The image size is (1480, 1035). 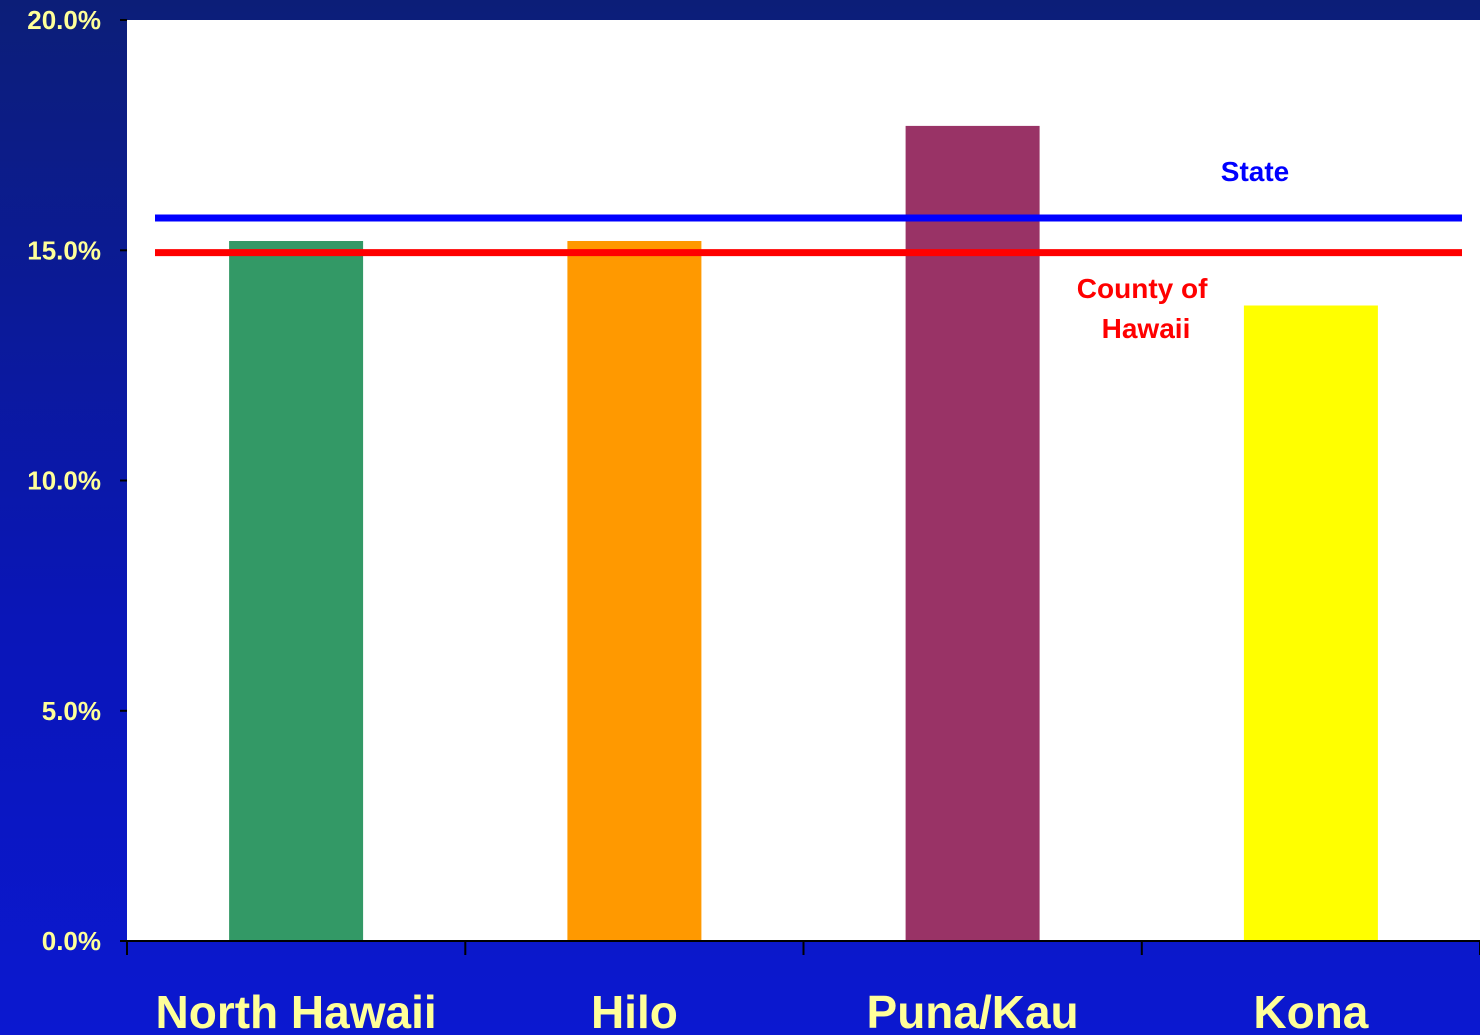 What do you see at coordinates (972, 533) in the screenshot?
I see `bar-puna-kau` at bounding box center [972, 533].